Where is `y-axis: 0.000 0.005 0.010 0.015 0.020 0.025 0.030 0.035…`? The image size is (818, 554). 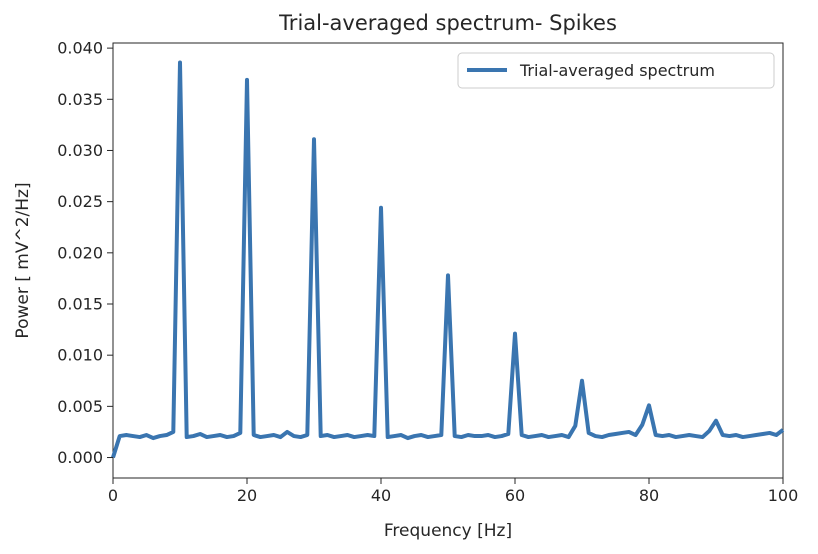
y-axis: 0.000 0.005 0.010 0.015 0.020 0.025 0.030 0.035… is located at coordinates (85, 253).